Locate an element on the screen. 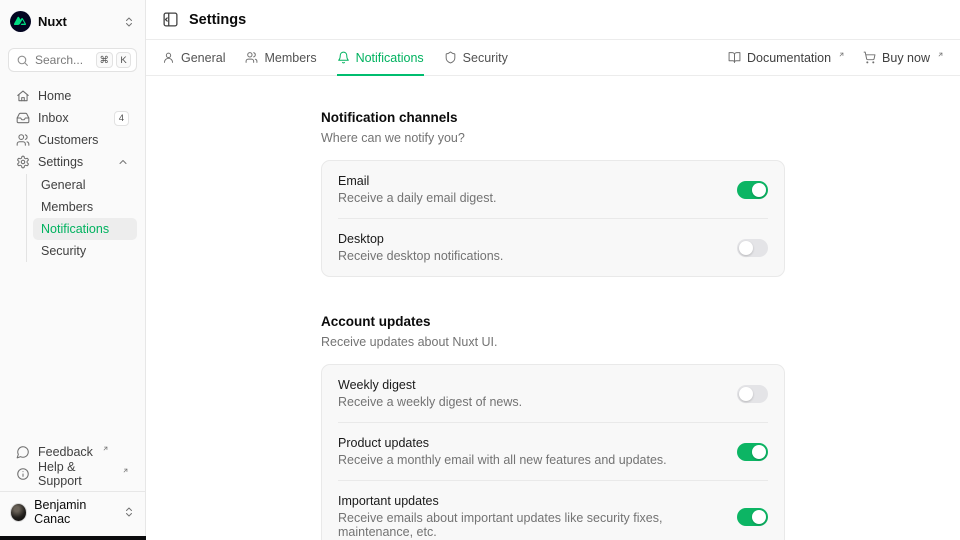  setting-text: Email Receive a daily email digest. is located at coordinates (529, 189).